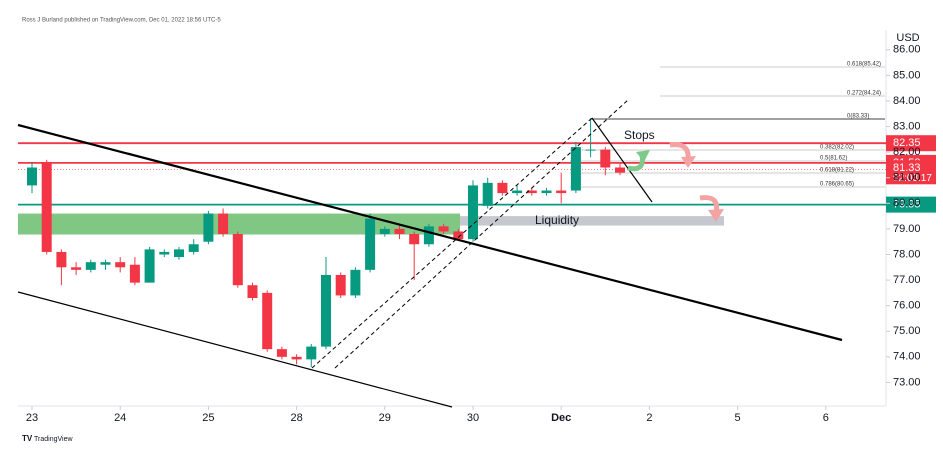 The image size is (943, 458). Describe the element at coordinates (837, 171) in the screenshot. I see `fib-label: 0.618(81.22)` at that location.